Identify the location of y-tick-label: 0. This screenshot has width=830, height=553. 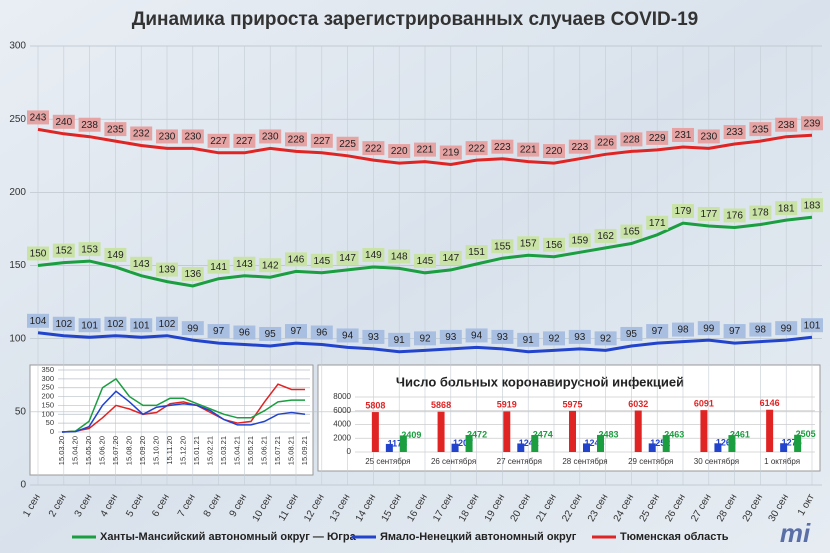
(349, 451).